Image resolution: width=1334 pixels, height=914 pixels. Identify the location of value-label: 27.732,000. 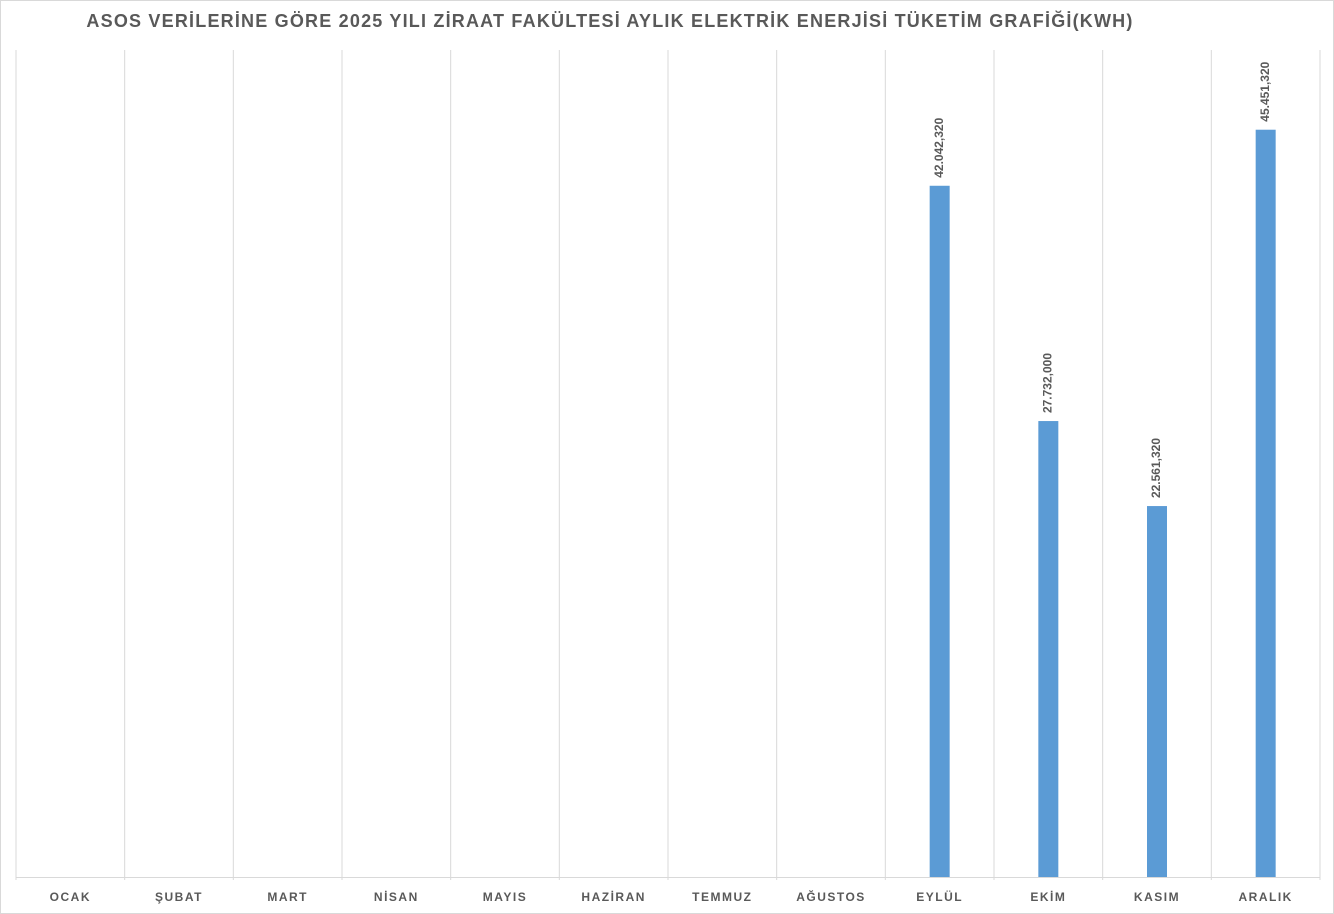
(1048, 383).